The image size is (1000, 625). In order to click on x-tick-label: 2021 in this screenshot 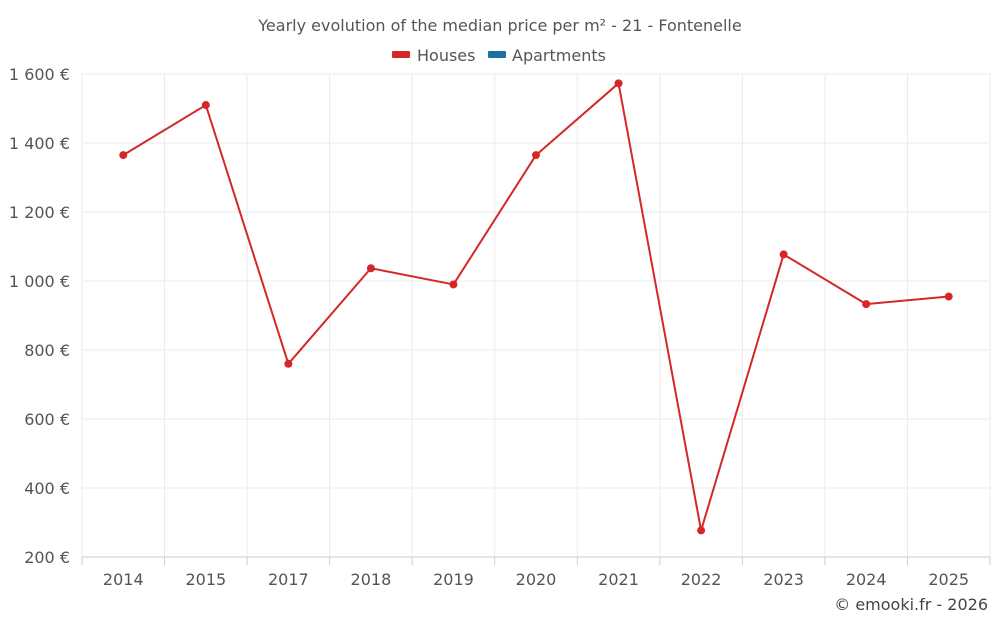, I will do `click(618, 579)`.